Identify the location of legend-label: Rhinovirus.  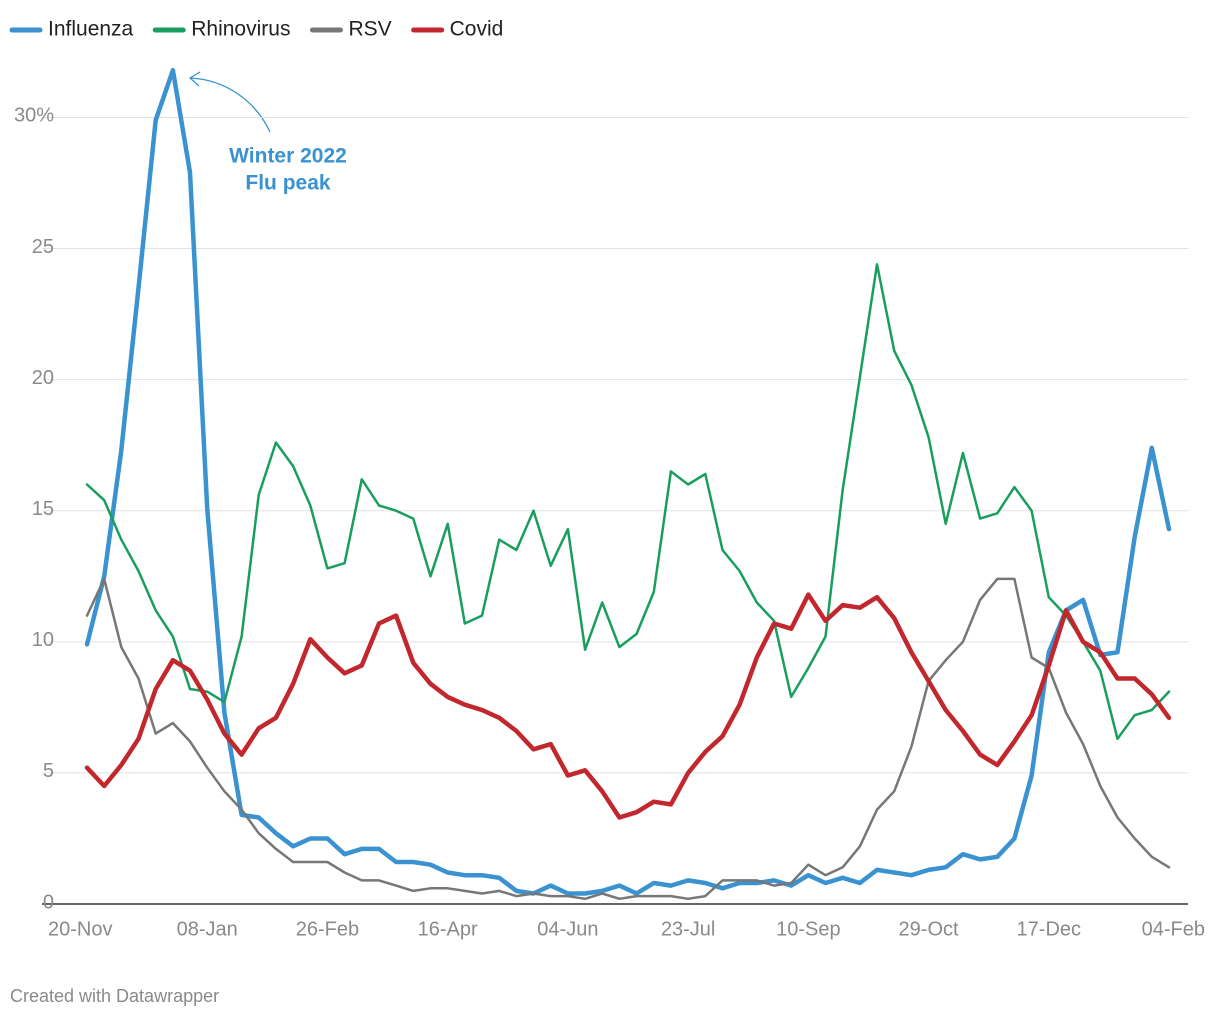
(240, 29).